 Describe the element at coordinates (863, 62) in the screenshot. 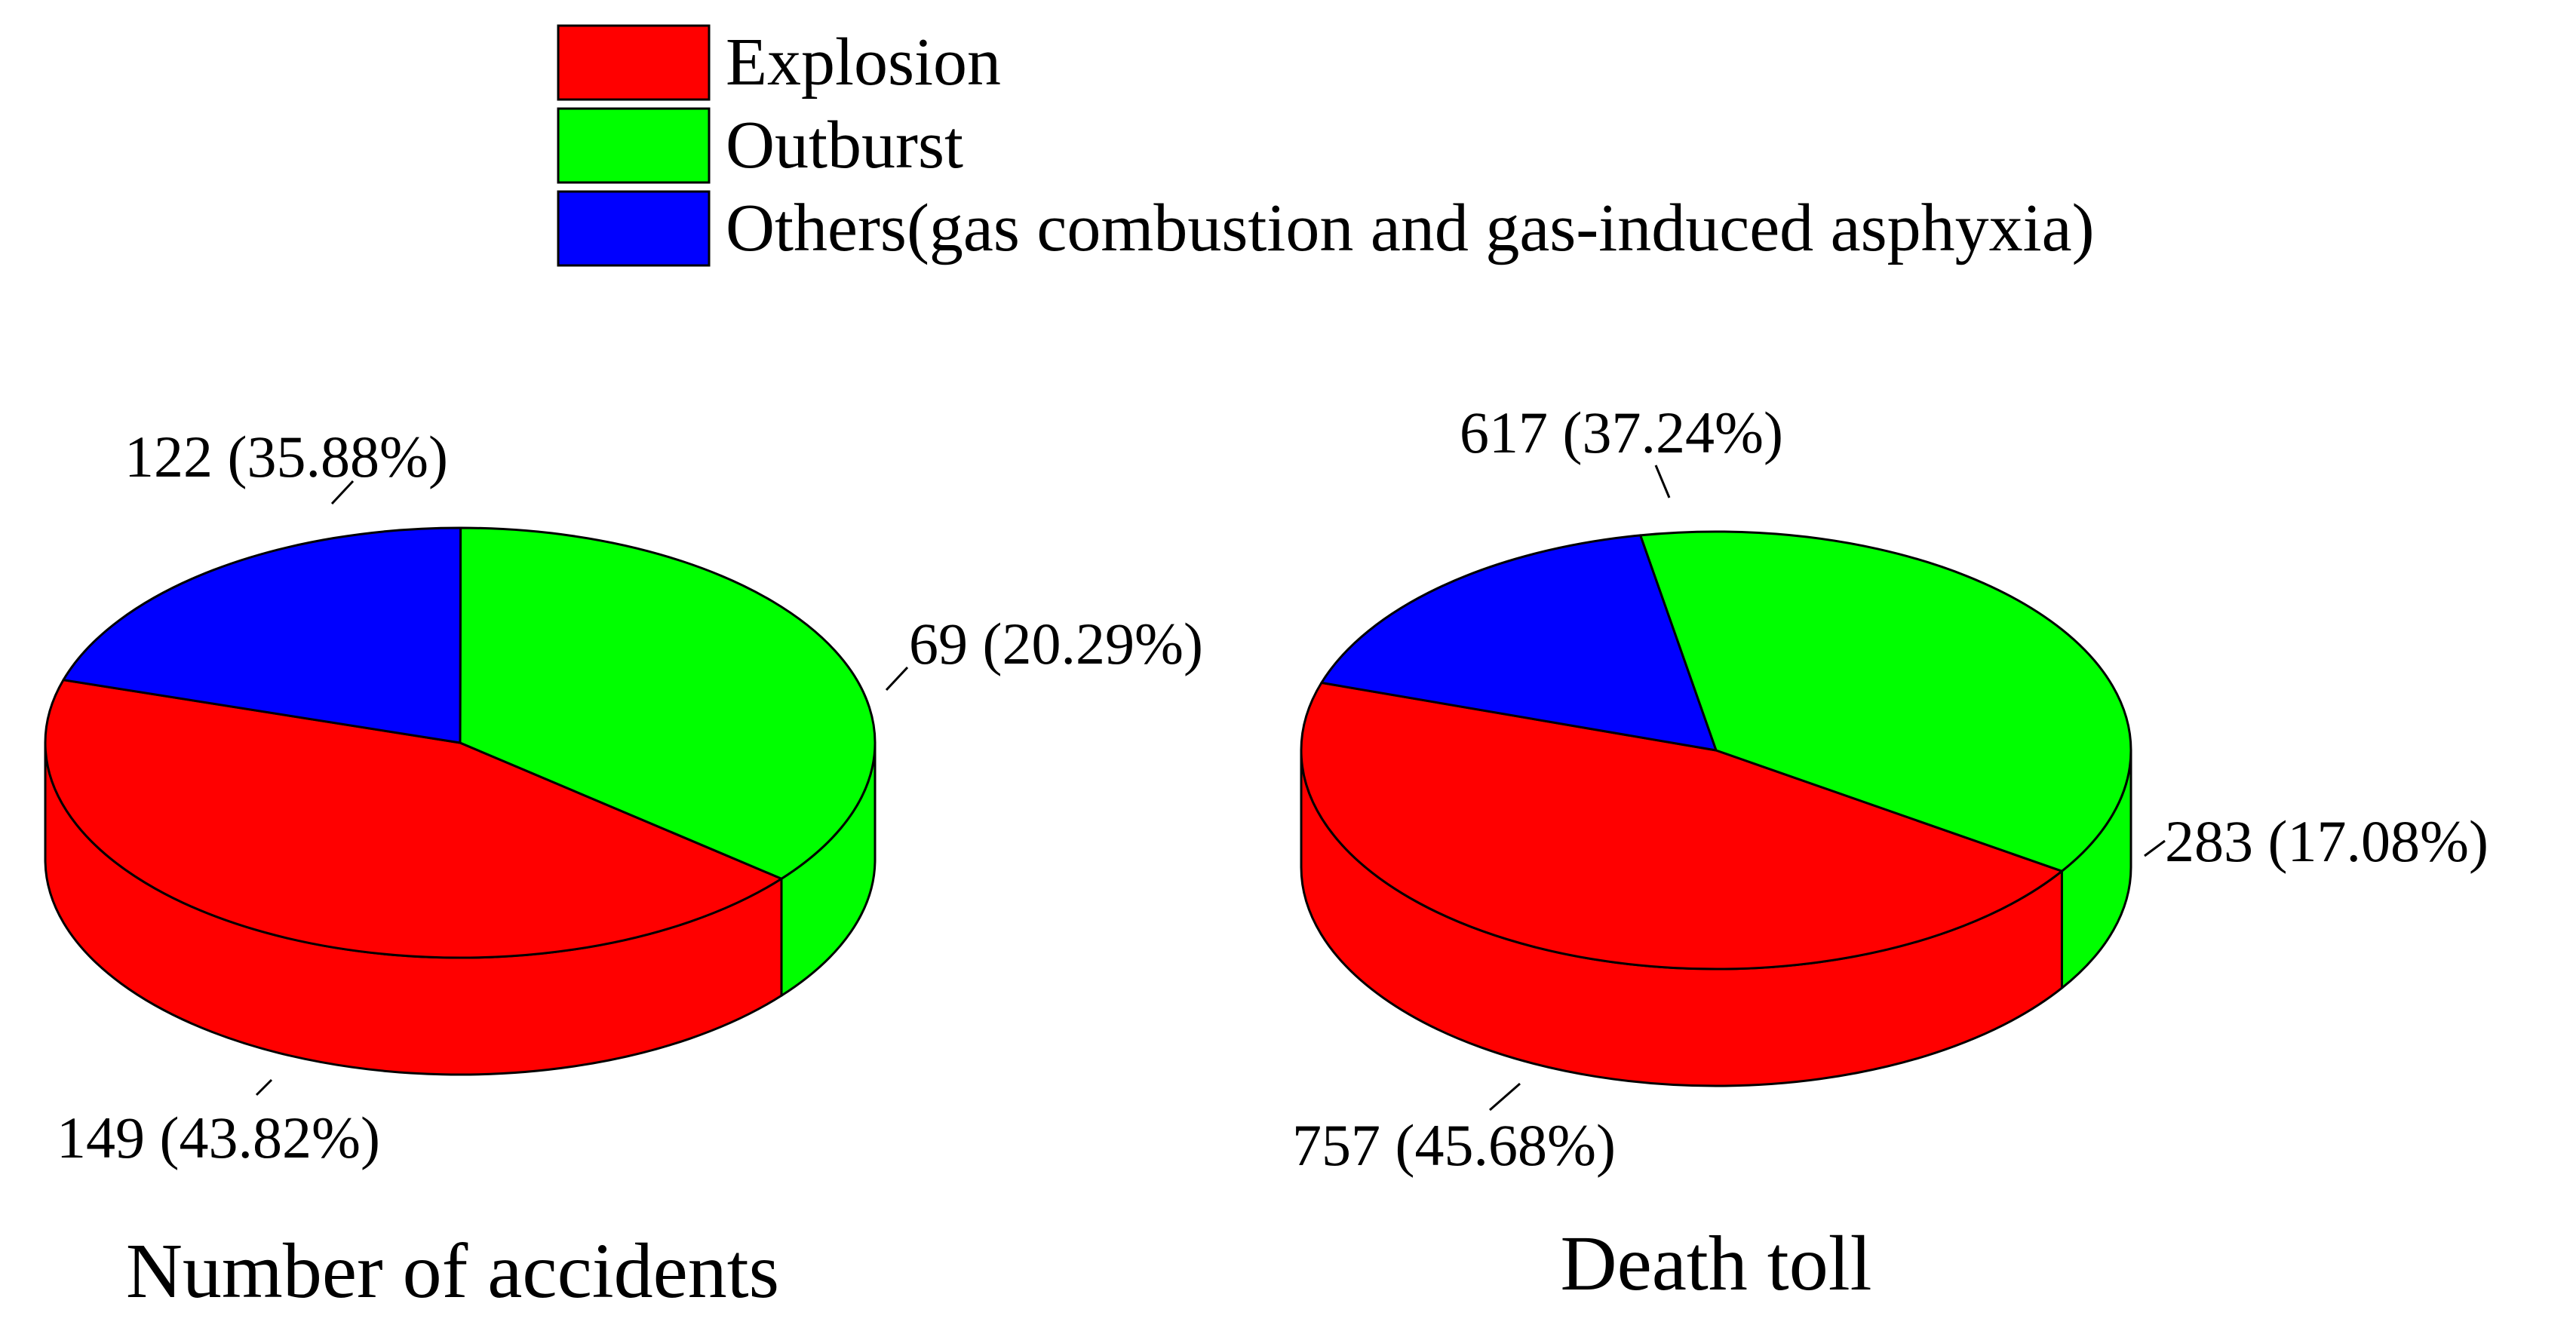

I see `legend-label: Explosion` at that location.